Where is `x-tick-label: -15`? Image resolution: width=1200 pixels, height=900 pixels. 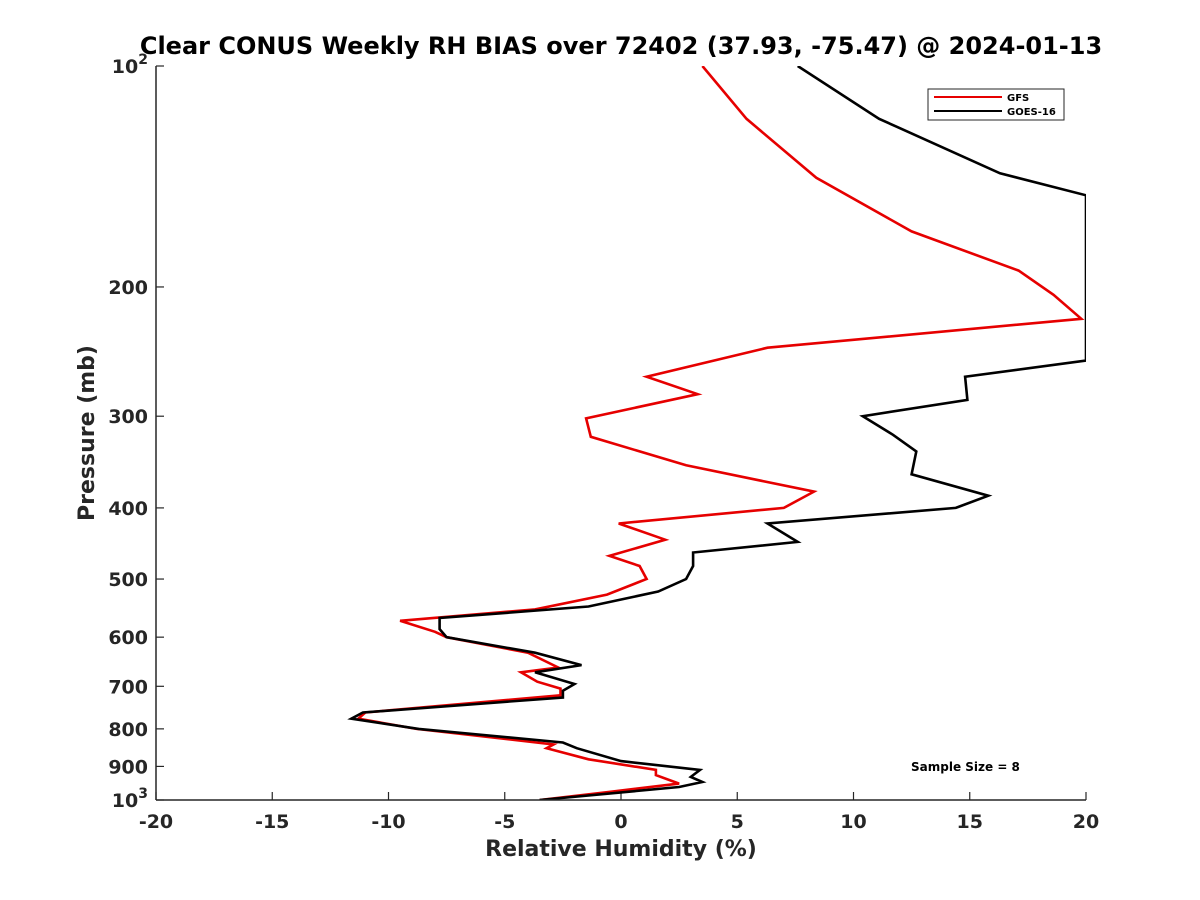 x-tick-label: -15 is located at coordinates (272, 822).